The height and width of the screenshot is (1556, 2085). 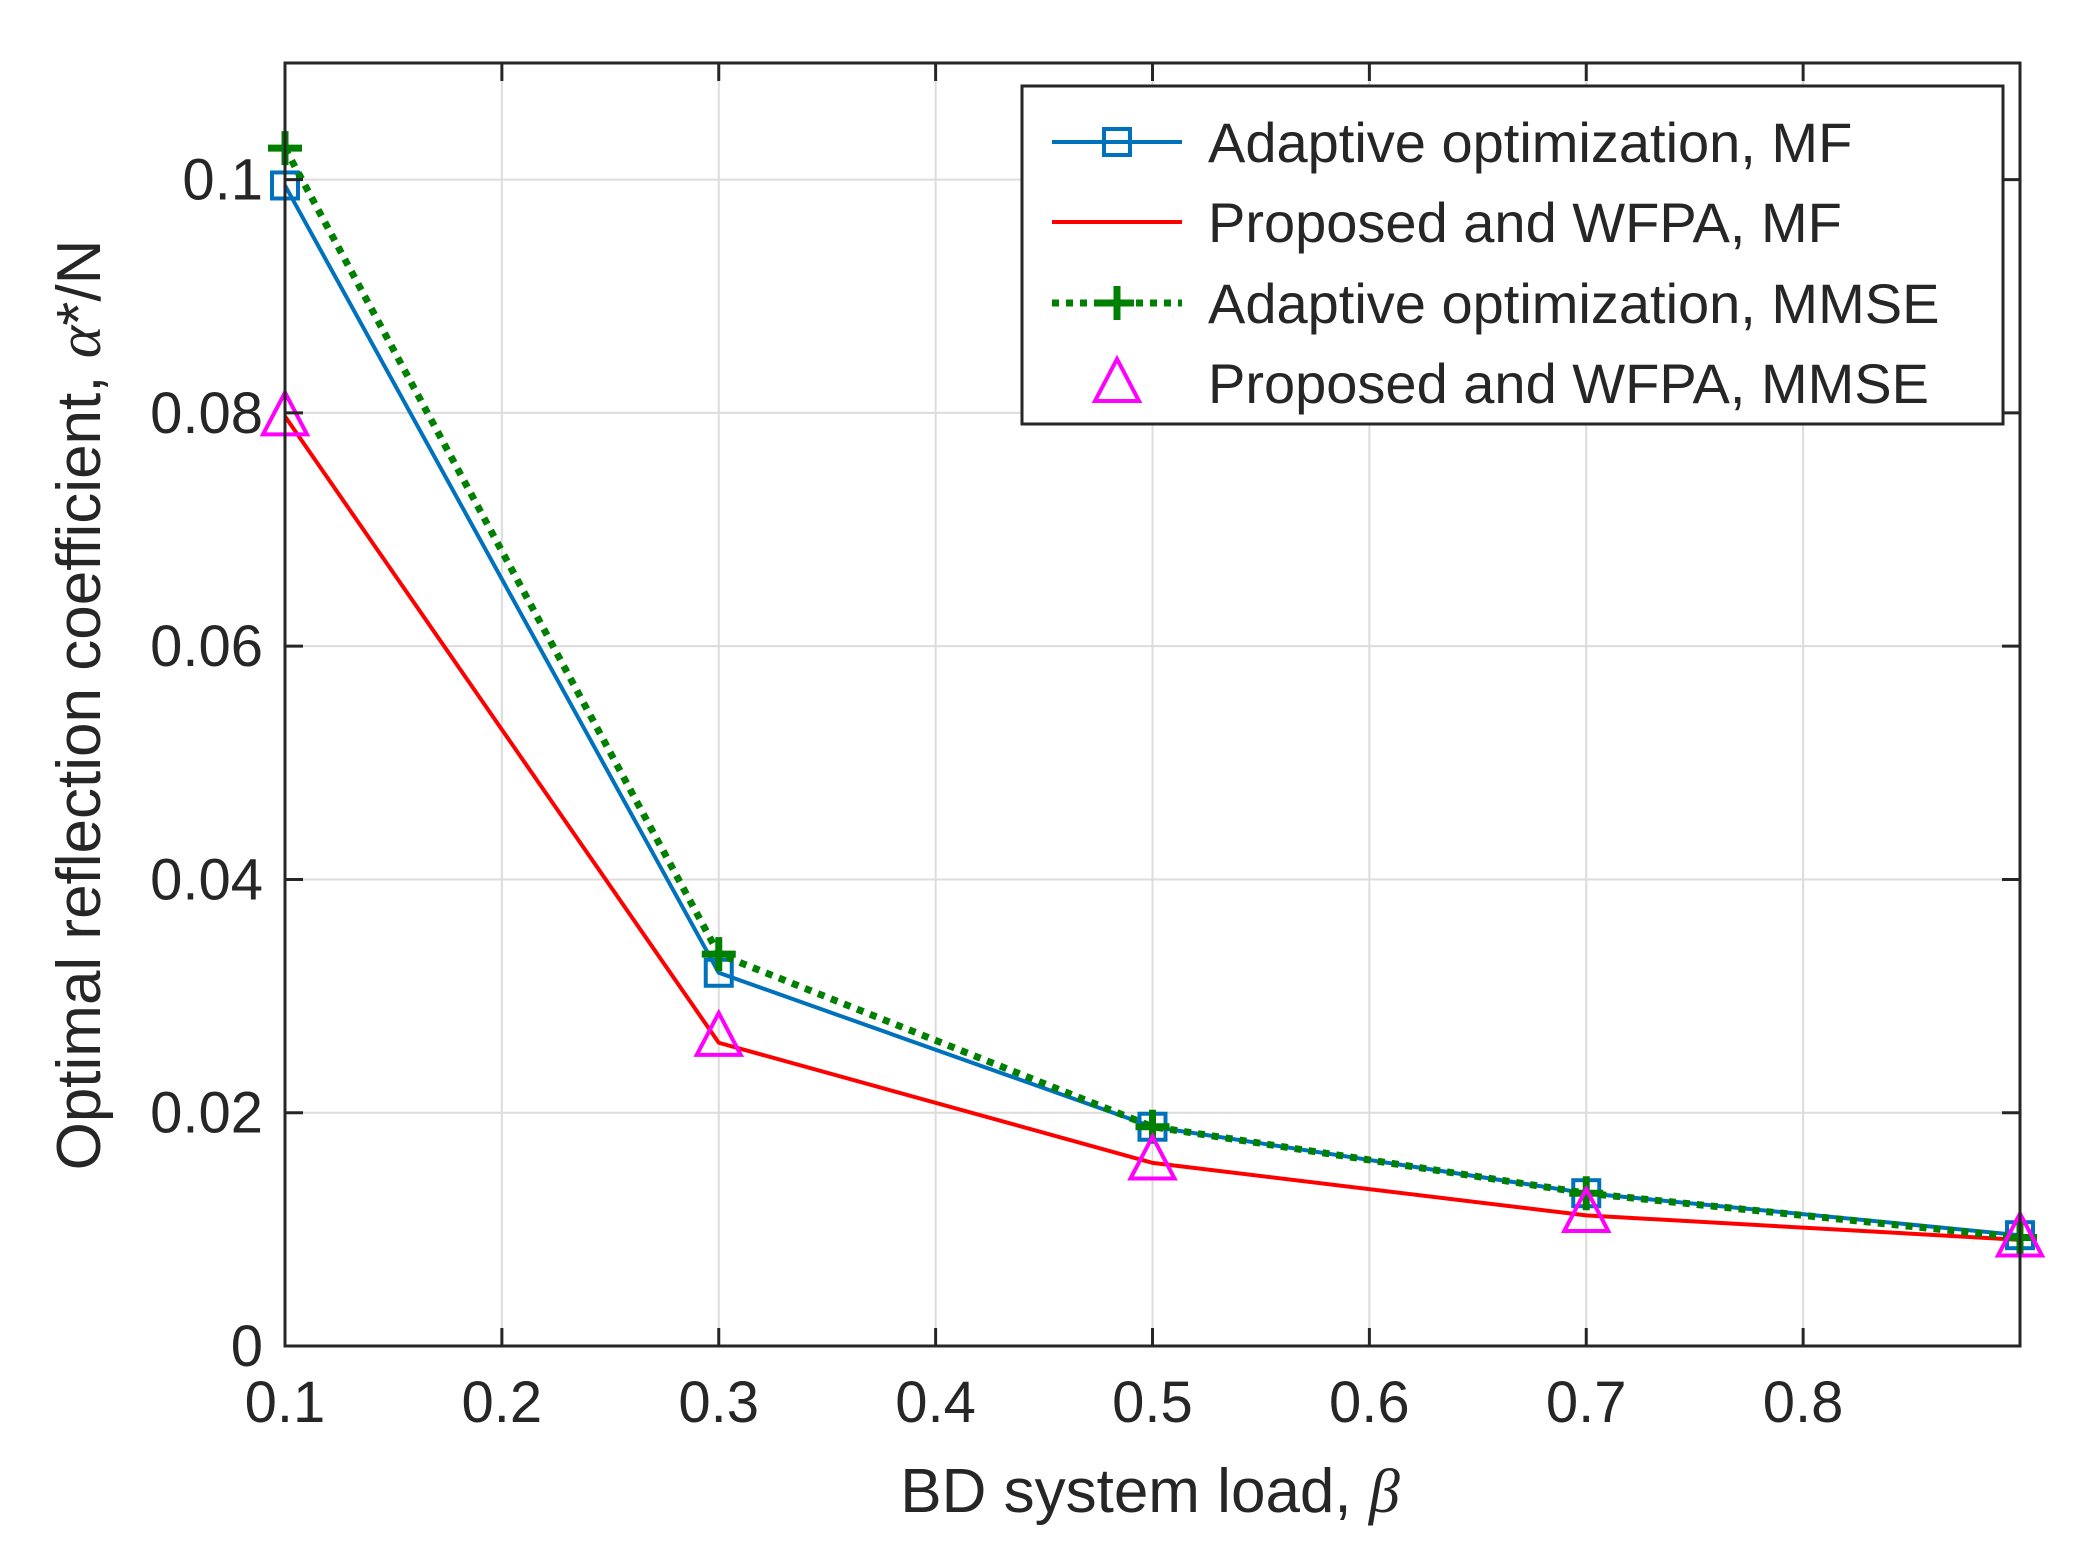 I want to click on legend-item: Proposed and WFPA, MF, so click(x=1447, y=222).